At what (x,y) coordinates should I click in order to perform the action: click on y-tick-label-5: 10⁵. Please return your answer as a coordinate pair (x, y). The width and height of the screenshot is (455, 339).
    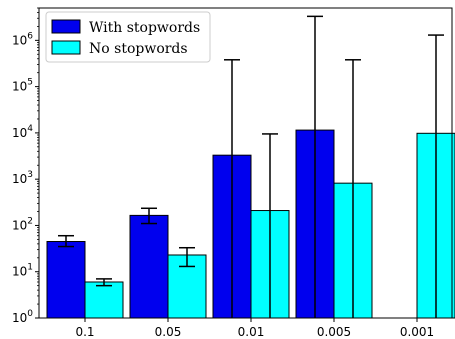
    Looking at the image, I should click on (22, 86).